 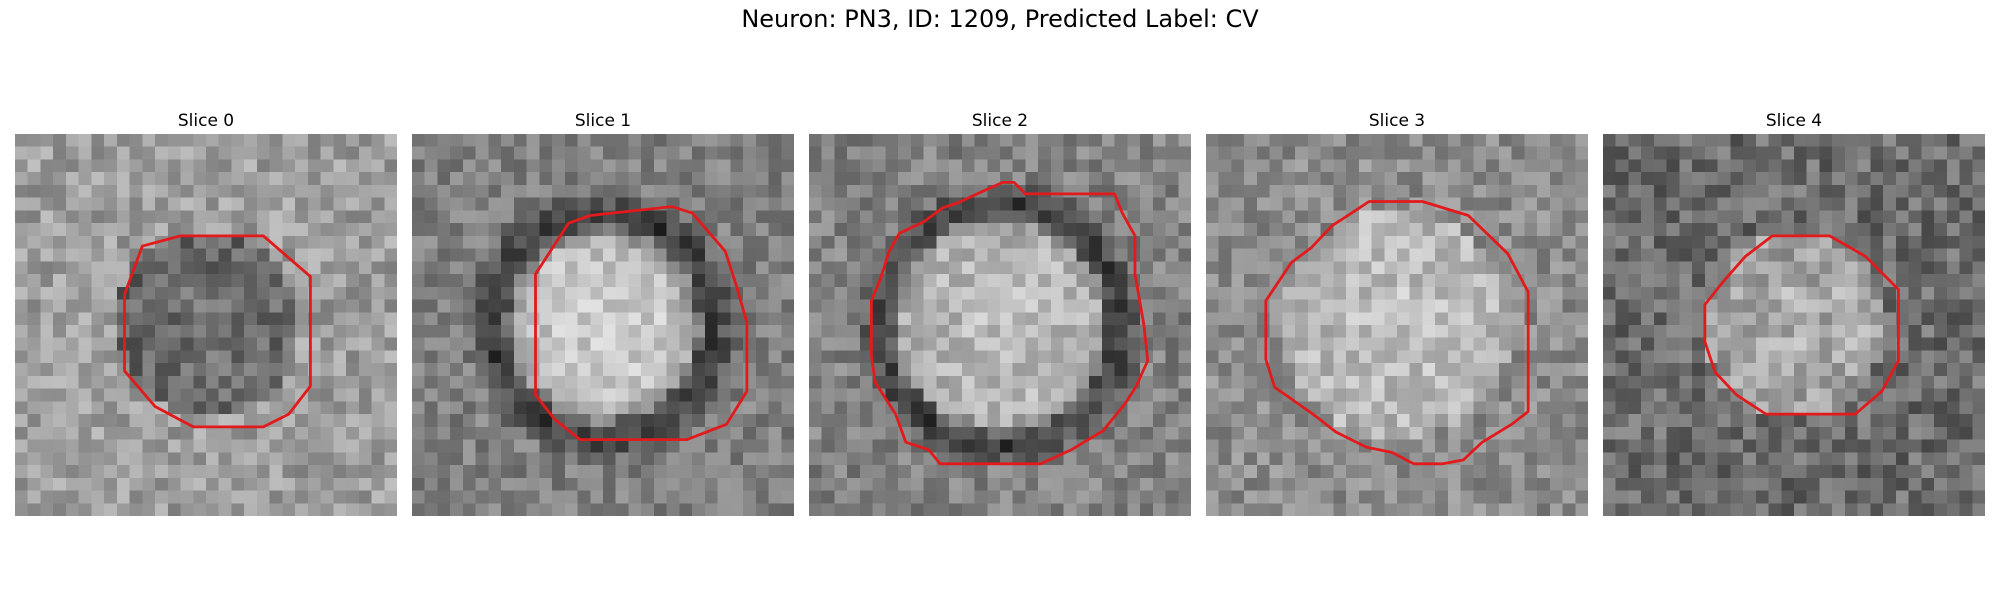 I want to click on slice-panel-3: Slice 3, so click(x=1397, y=312).